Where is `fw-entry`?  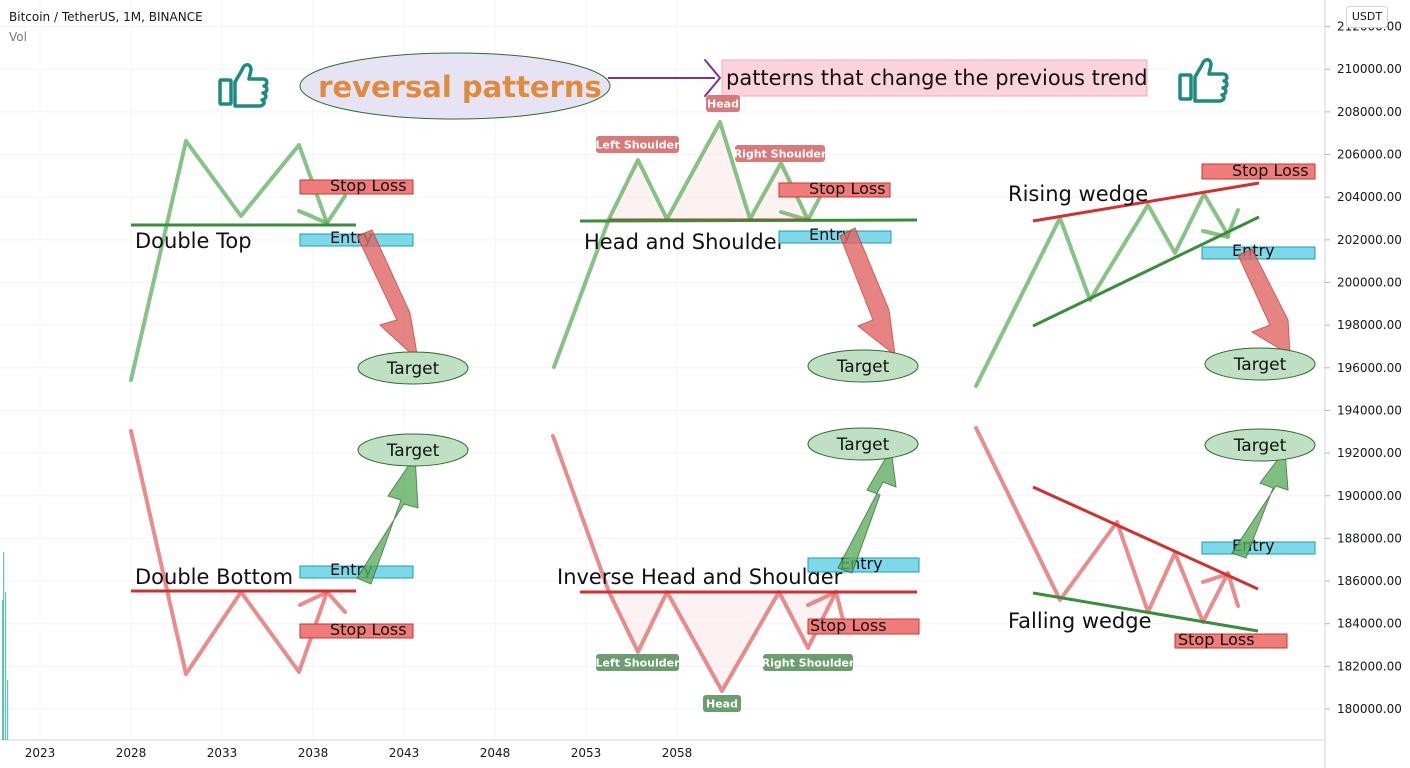
fw-entry is located at coordinates (1258, 548).